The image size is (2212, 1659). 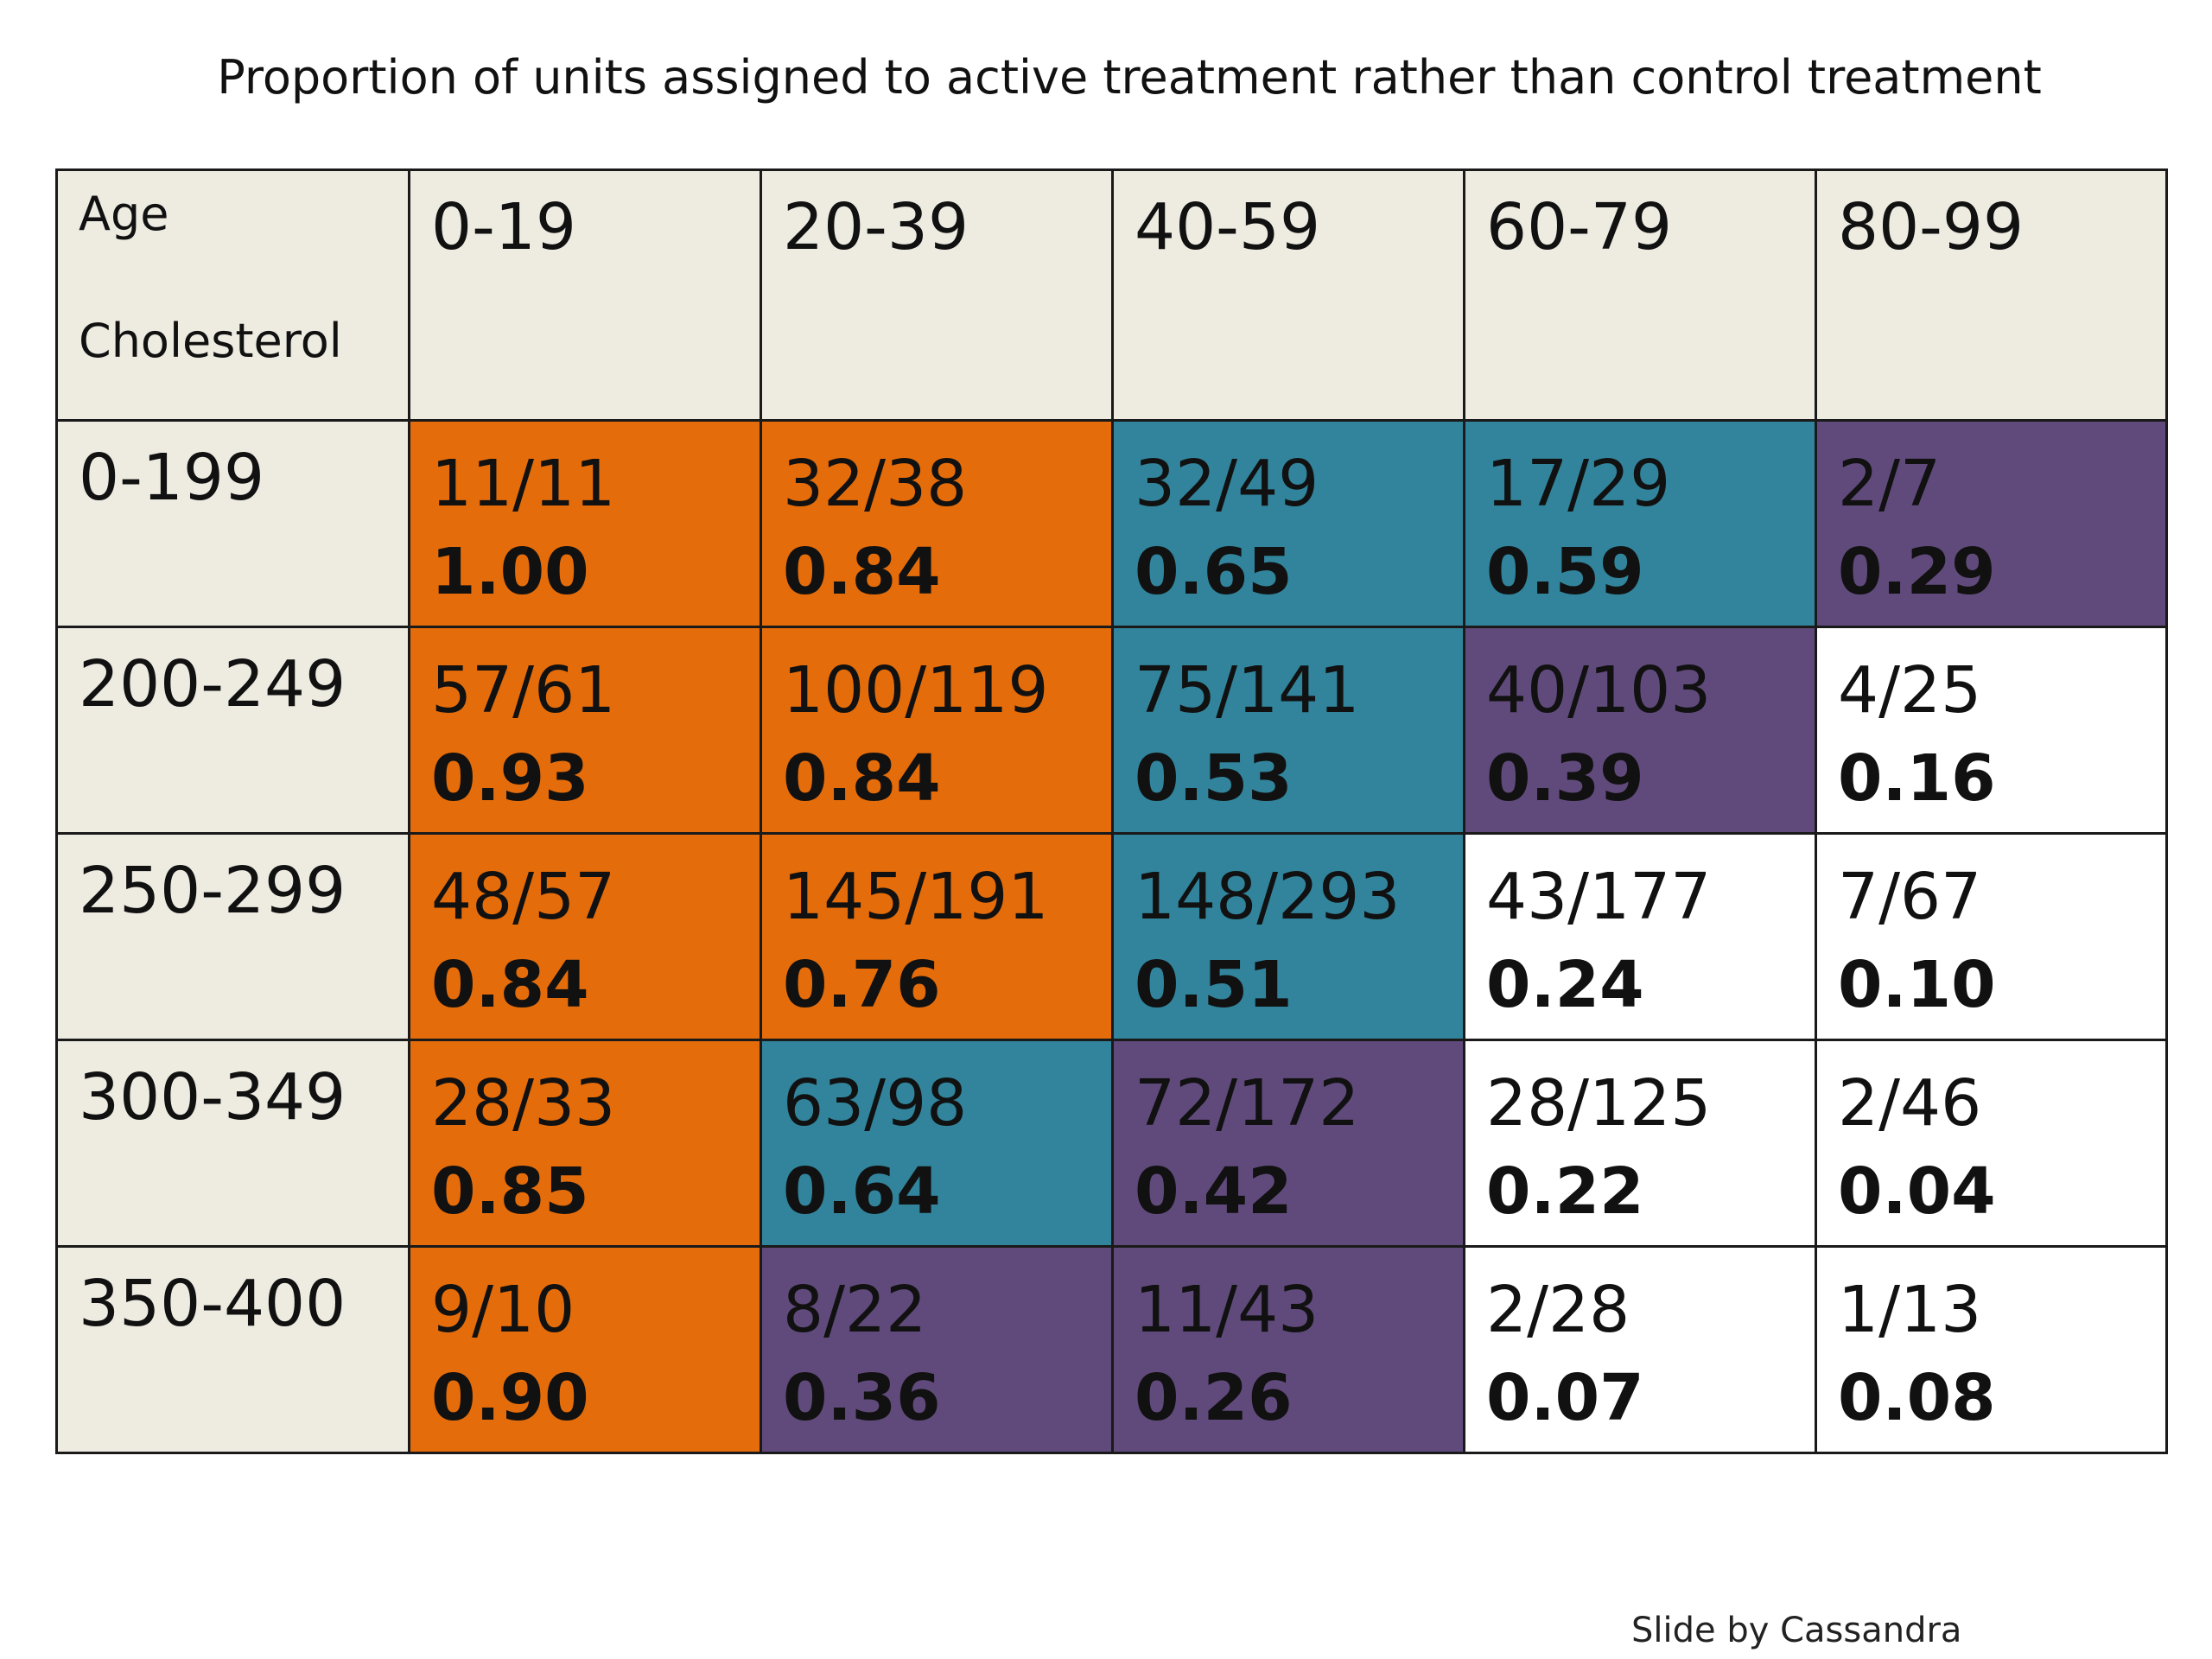 I want to click on fraction-label: 2/7, so click(x=1890, y=484).